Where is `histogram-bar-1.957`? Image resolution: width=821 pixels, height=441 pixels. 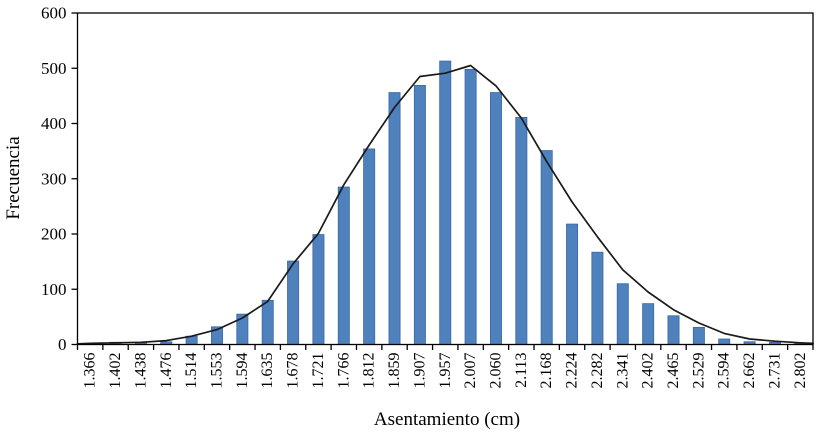
histogram-bar-1.957 is located at coordinates (445, 202).